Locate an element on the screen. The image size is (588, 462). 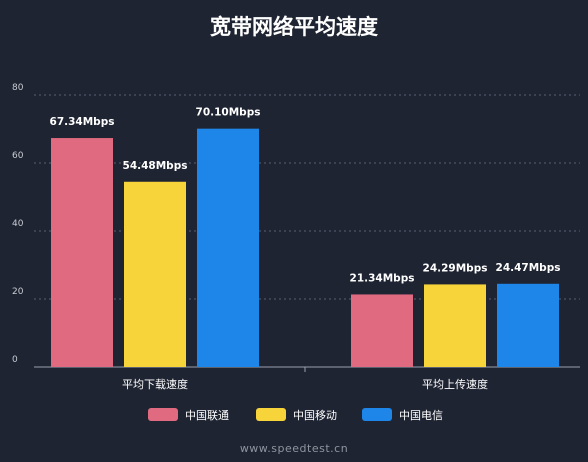
y-tick-label: 80 is located at coordinates (18, 88).